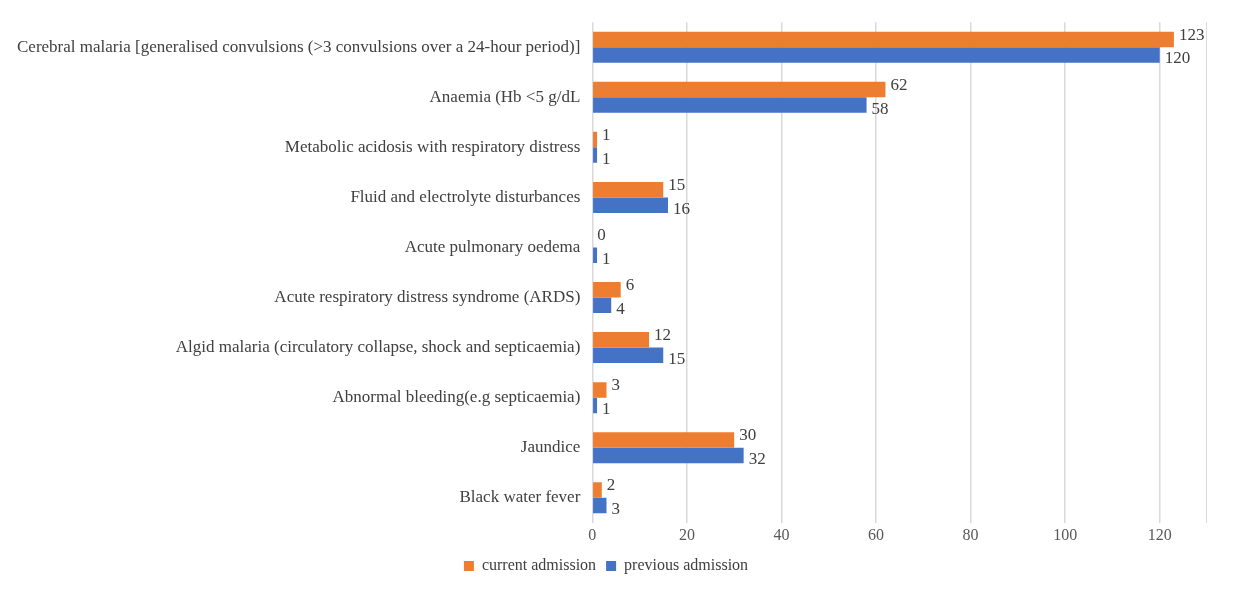 This screenshot has height=592, width=1252. What do you see at coordinates (876, 534) in the screenshot?
I see `x-tick-label: 60` at bounding box center [876, 534].